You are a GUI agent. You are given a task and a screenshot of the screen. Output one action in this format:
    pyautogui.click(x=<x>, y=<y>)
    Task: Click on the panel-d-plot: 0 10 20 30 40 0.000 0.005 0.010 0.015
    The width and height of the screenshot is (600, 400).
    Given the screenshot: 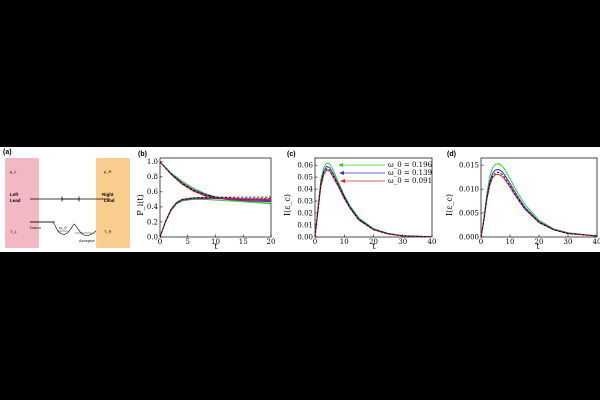 What is the action you would take?
    pyautogui.click(x=529, y=201)
    